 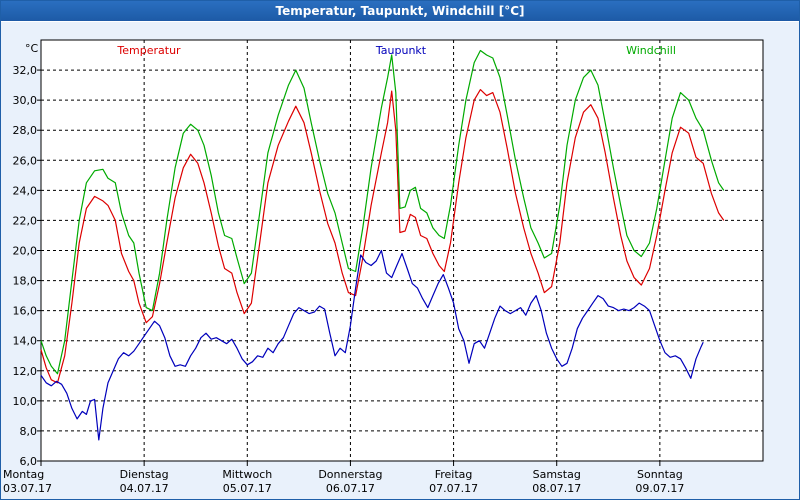 What do you see at coordinates (454, 474) in the screenshot?
I see `x-tick-day: Freitag` at bounding box center [454, 474].